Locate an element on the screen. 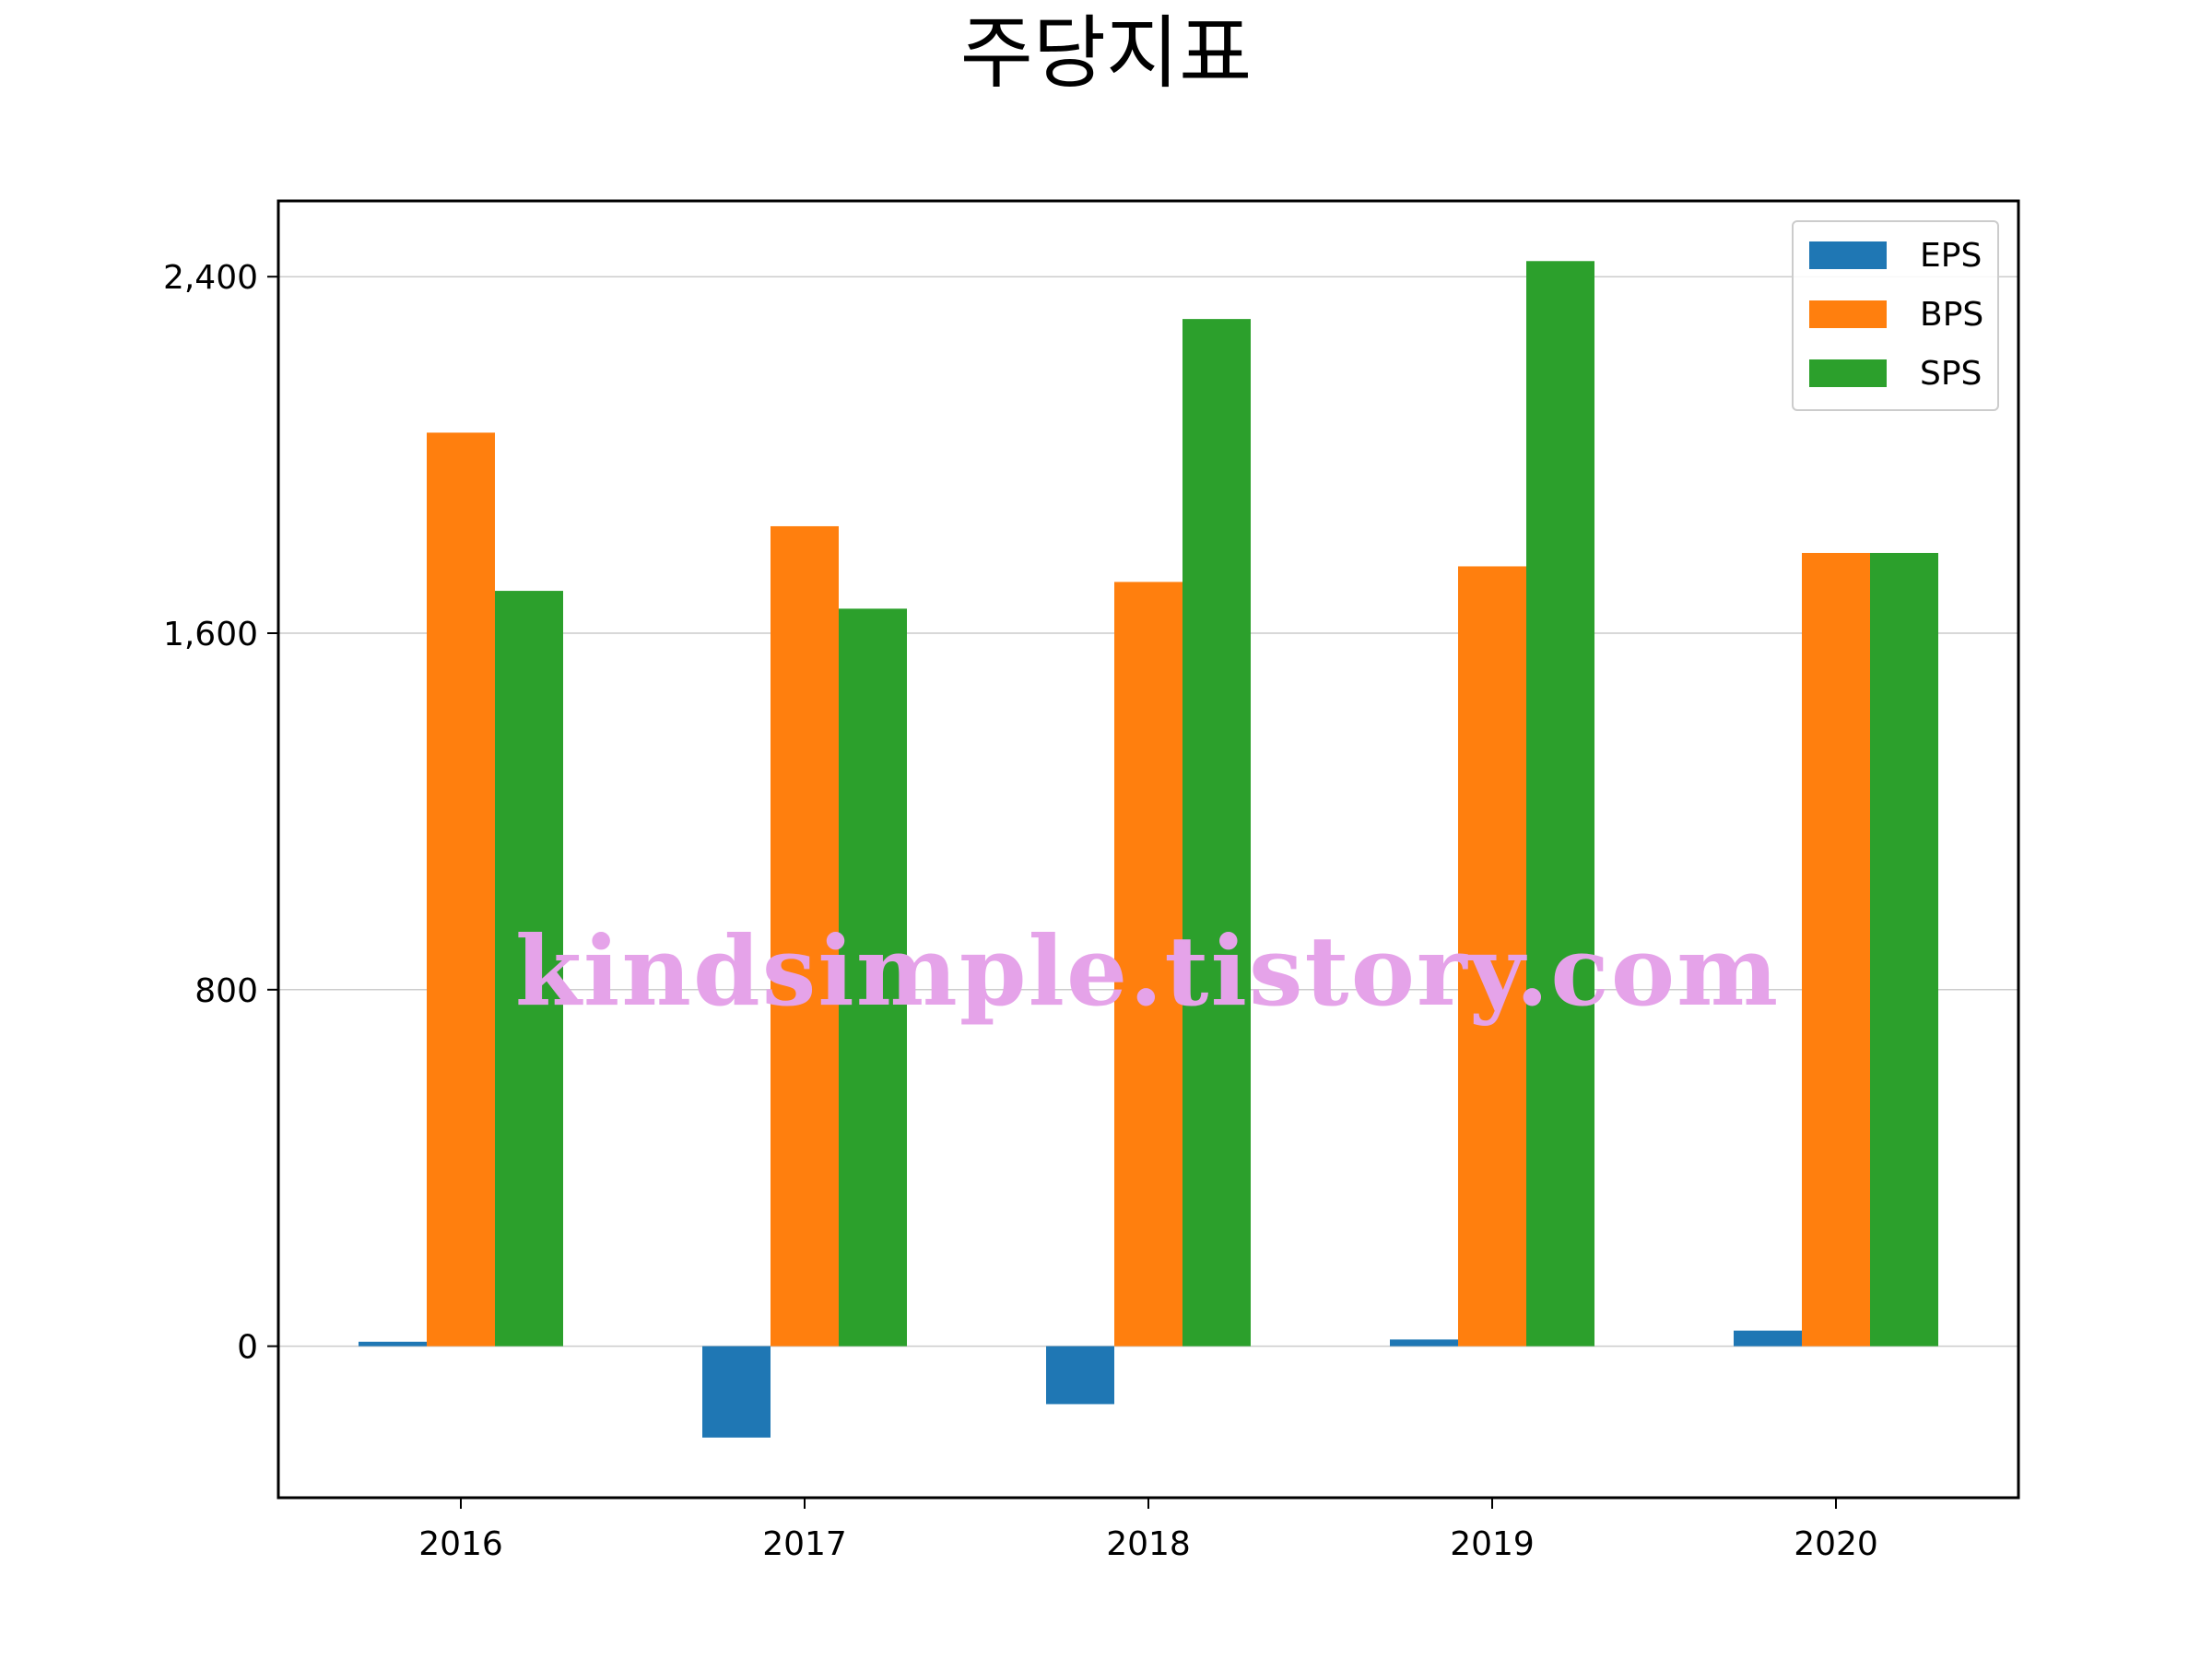 The image size is (2212, 1659). y-tick-label: 800 is located at coordinates (226, 991).